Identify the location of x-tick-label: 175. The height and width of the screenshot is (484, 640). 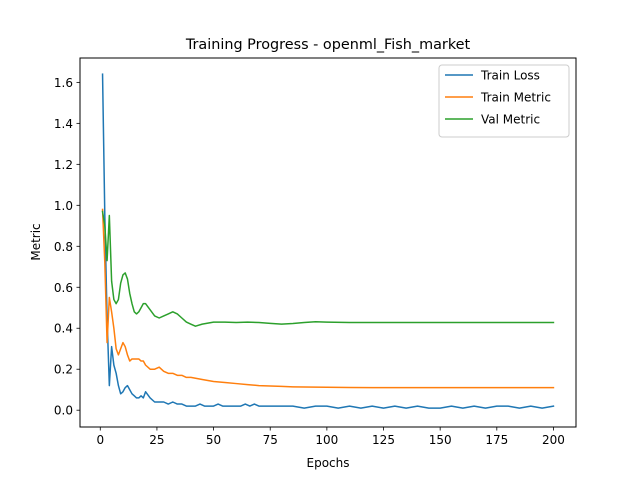
(496, 440).